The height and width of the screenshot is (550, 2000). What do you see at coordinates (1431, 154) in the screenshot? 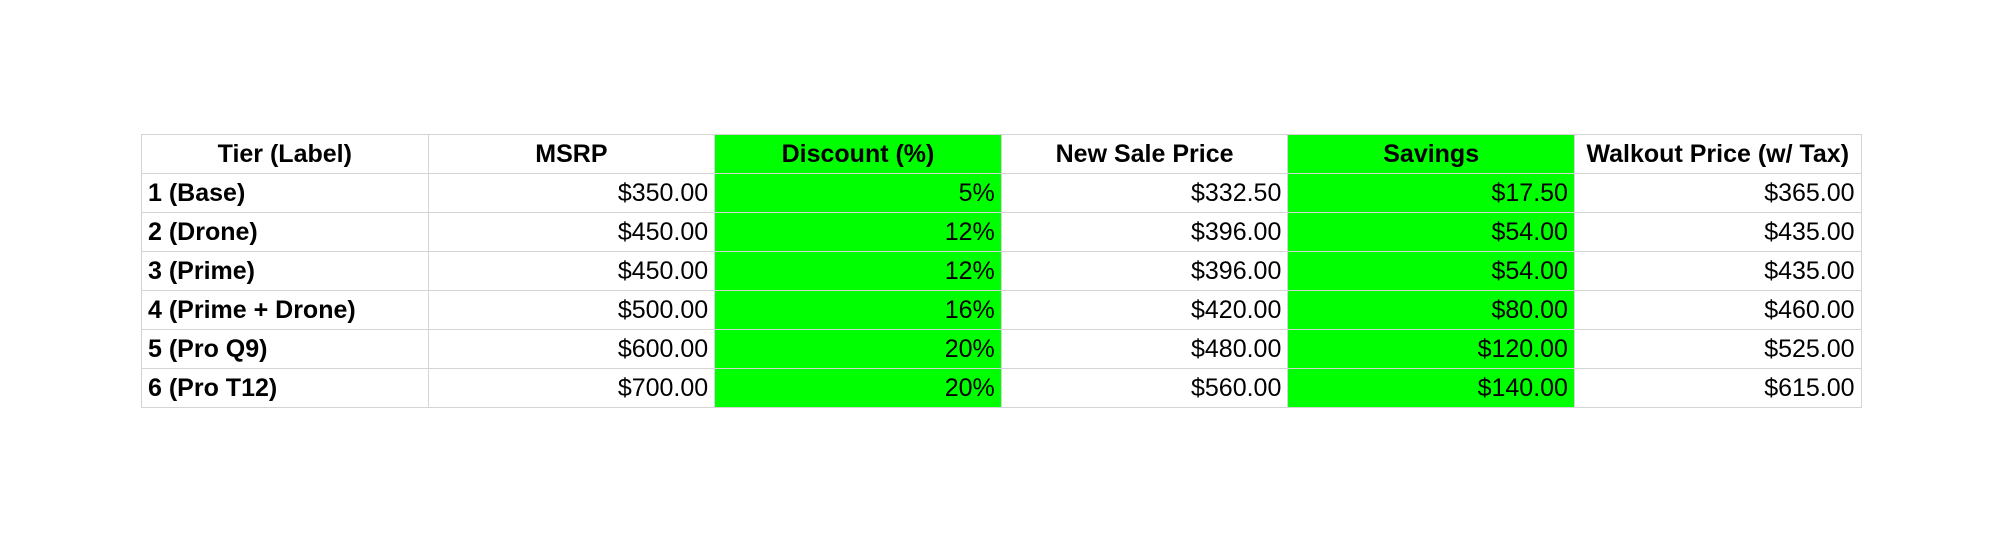
I see `header-savings: Savings` at bounding box center [1431, 154].